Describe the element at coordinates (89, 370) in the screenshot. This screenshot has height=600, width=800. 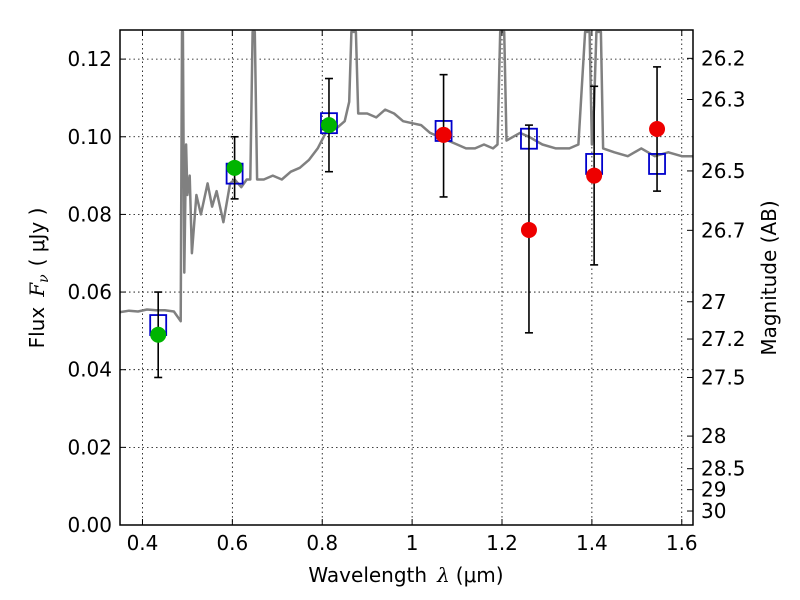
I see `y-tick-label: 0.04` at that location.